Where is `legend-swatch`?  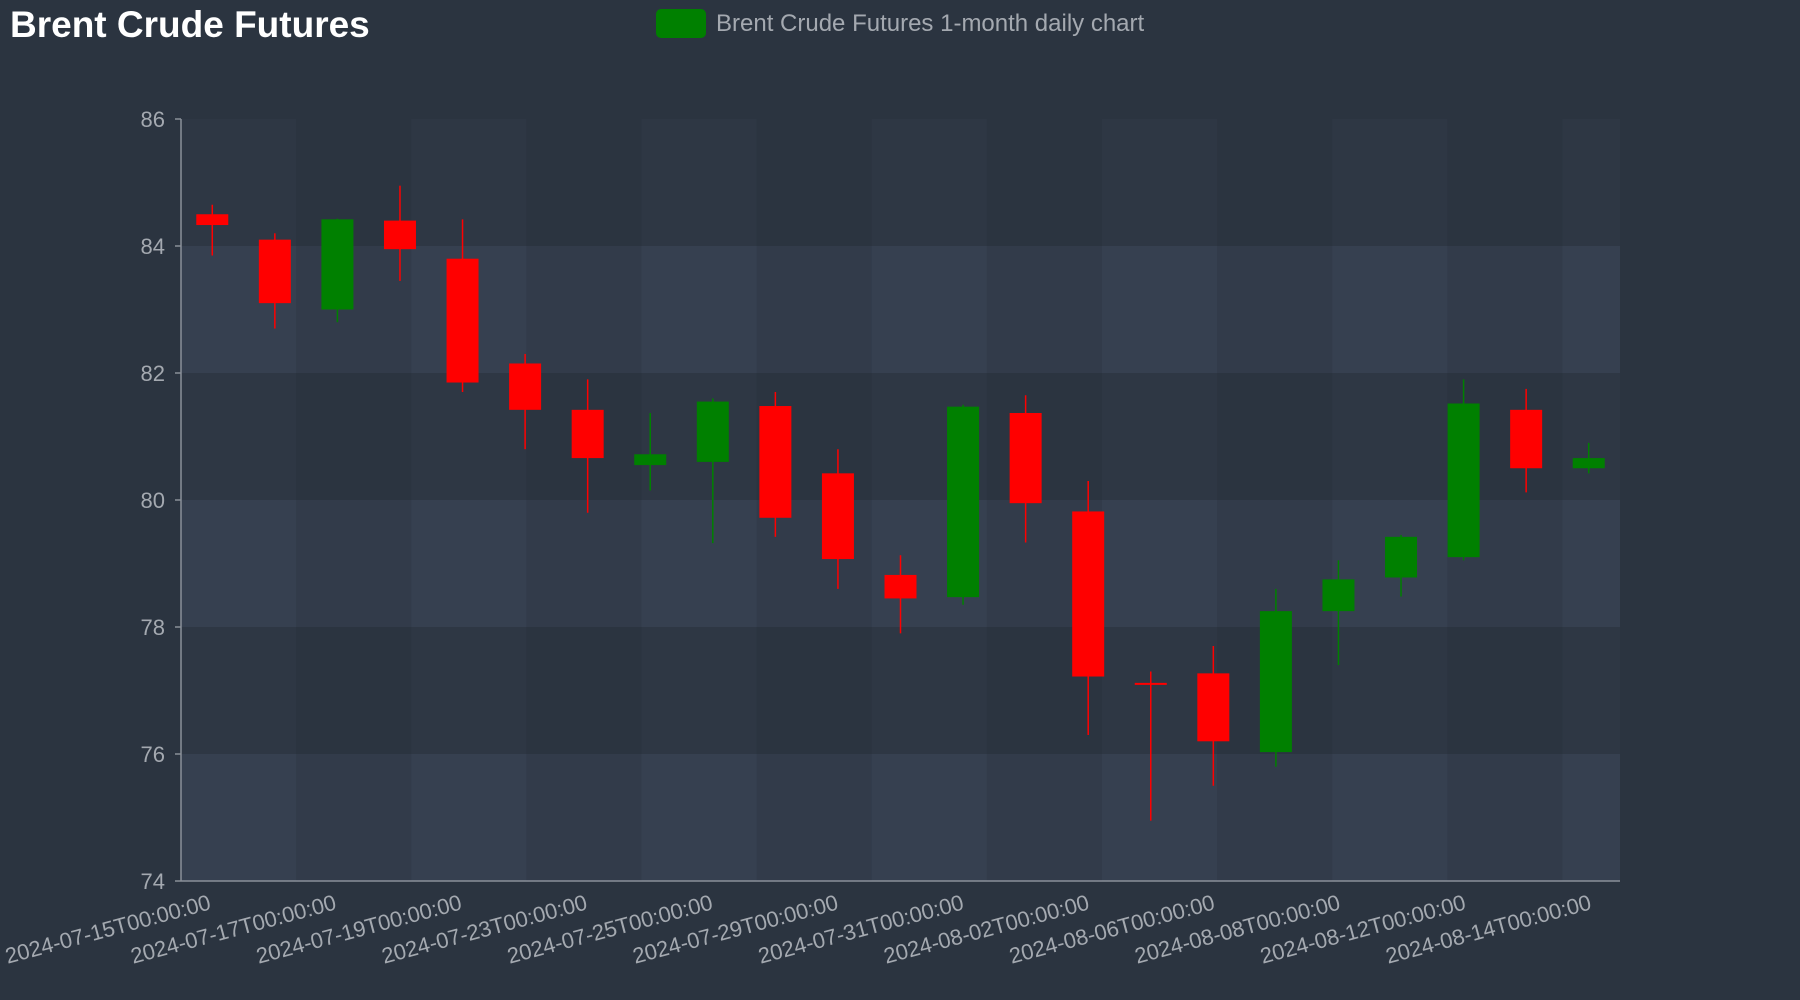 legend-swatch is located at coordinates (681, 23).